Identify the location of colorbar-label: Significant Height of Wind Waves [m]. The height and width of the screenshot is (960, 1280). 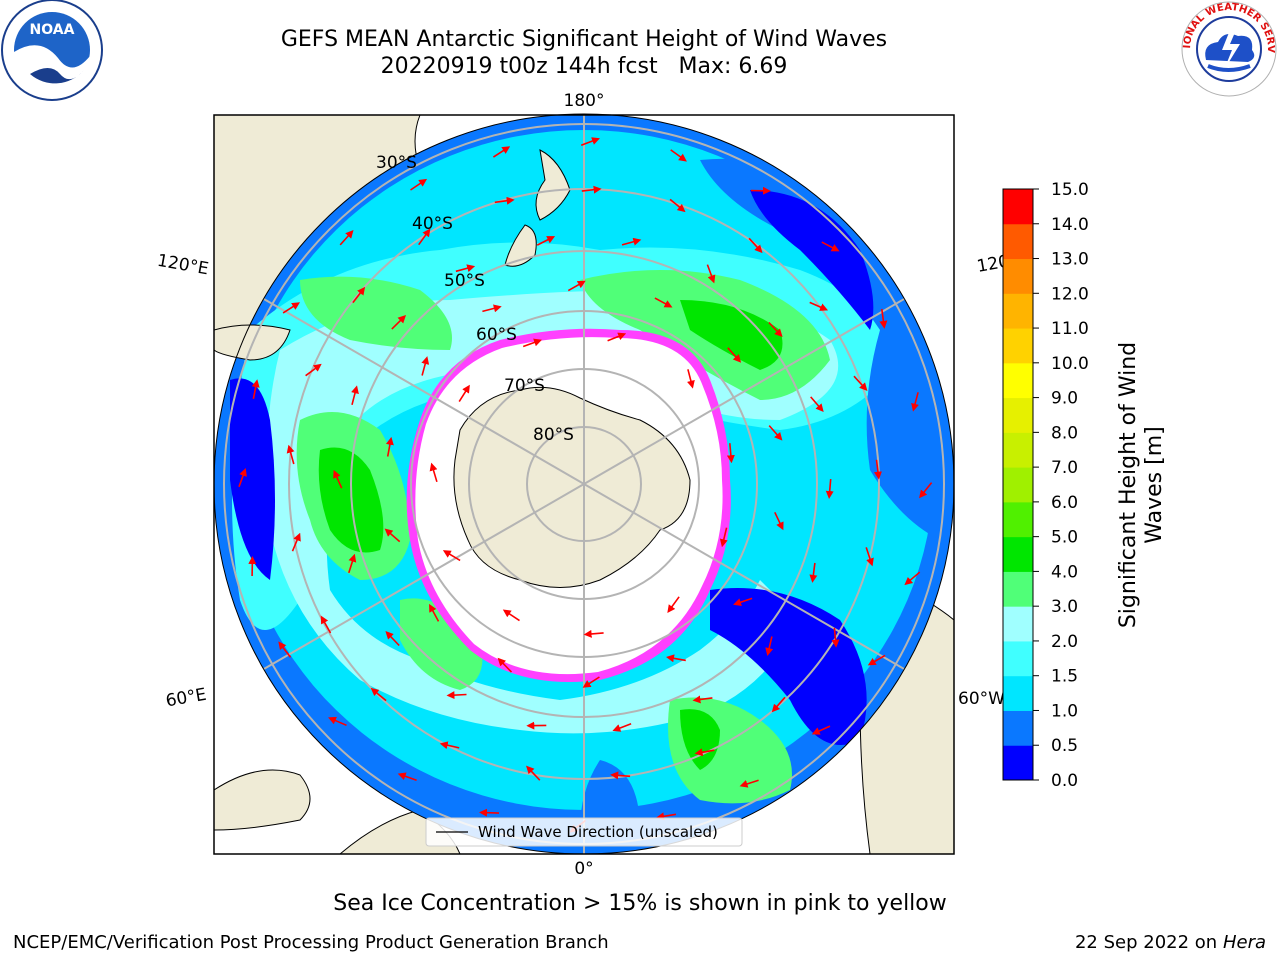
(1141, 485).